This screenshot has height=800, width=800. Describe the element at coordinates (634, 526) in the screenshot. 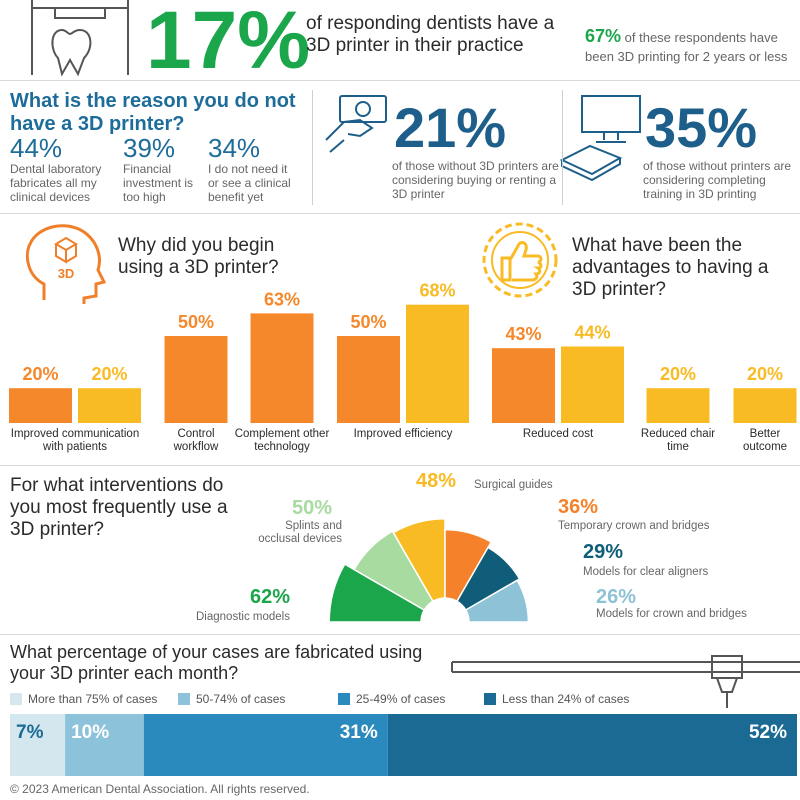

I see `category-label: Temporary crown and bridges` at that location.